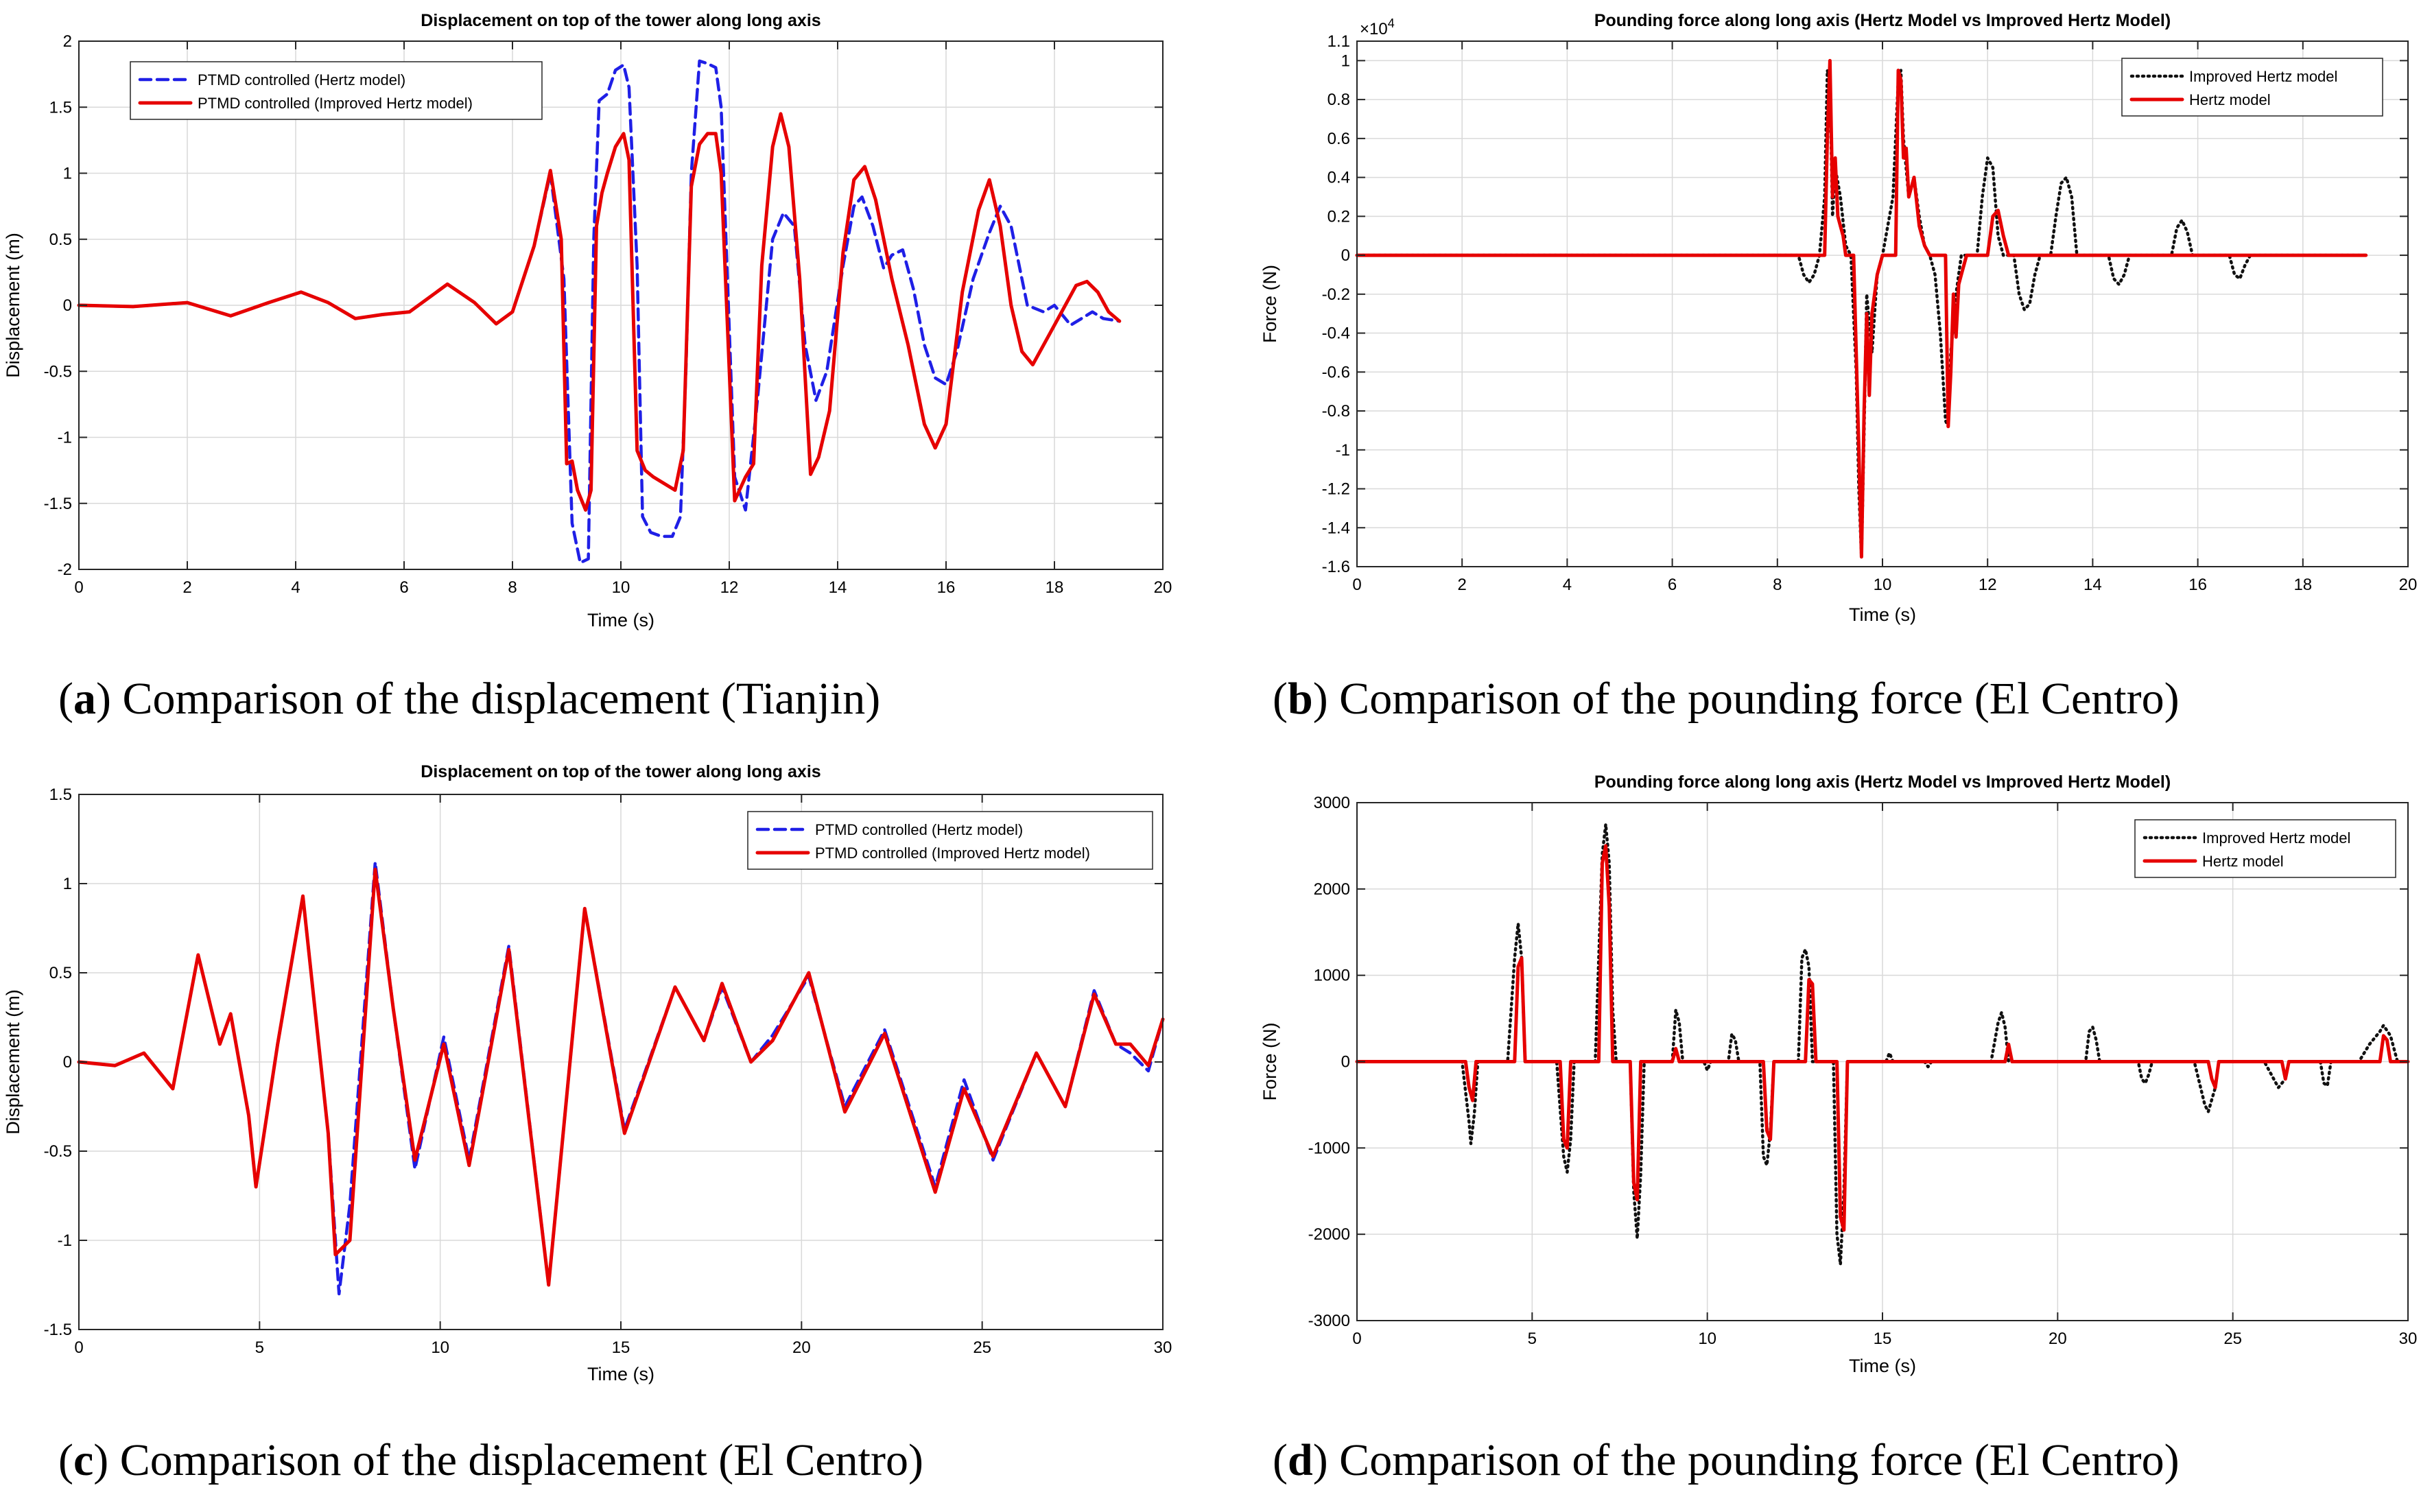 Image resolution: width=2432 pixels, height=1512 pixels. Describe the element at coordinates (1338, 100) in the screenshot. I see `y-tick-label: 0.8` at that location.